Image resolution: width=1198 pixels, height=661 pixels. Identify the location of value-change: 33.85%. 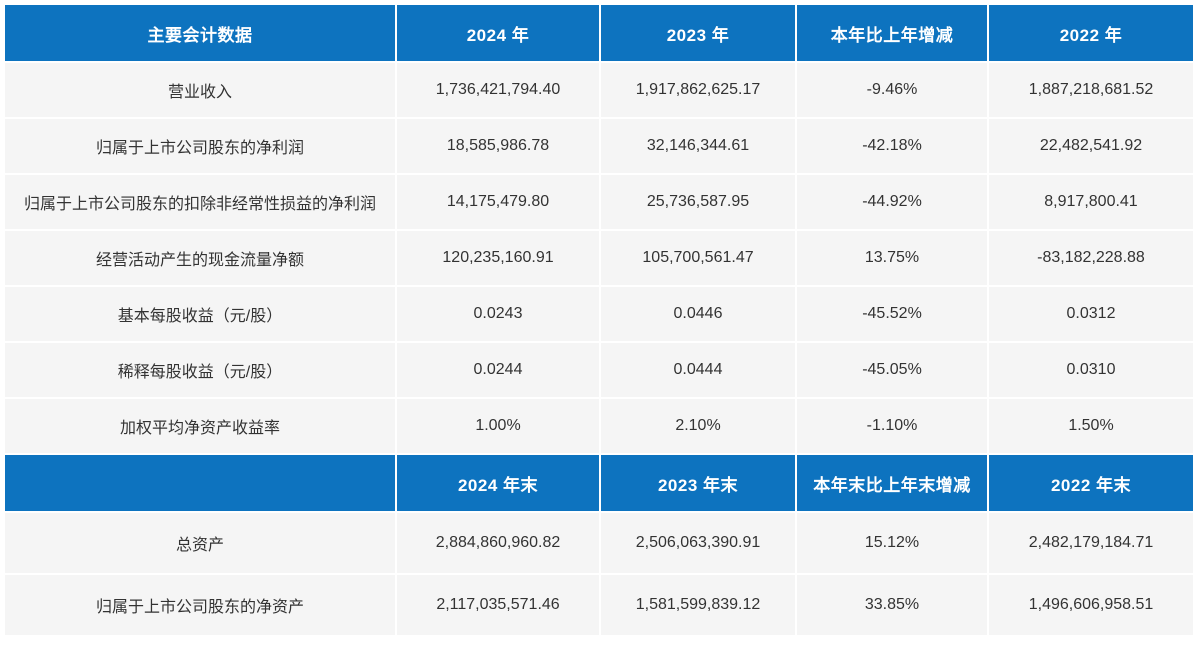
(892, 605).